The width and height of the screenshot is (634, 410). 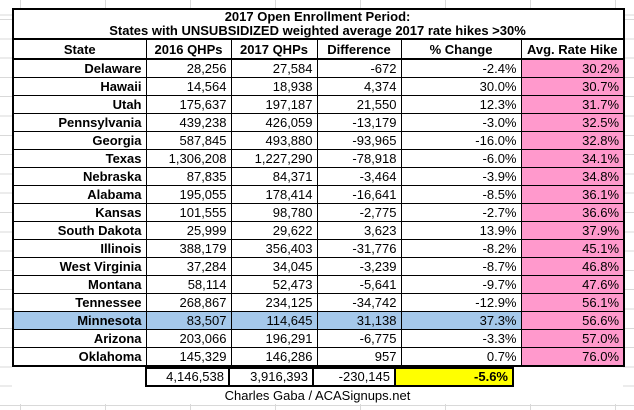 What do you see at coordinates (188, 86) in the screenshot?
I see `qhps-2016-cell: 14,564` at bounding box center [188, 86].